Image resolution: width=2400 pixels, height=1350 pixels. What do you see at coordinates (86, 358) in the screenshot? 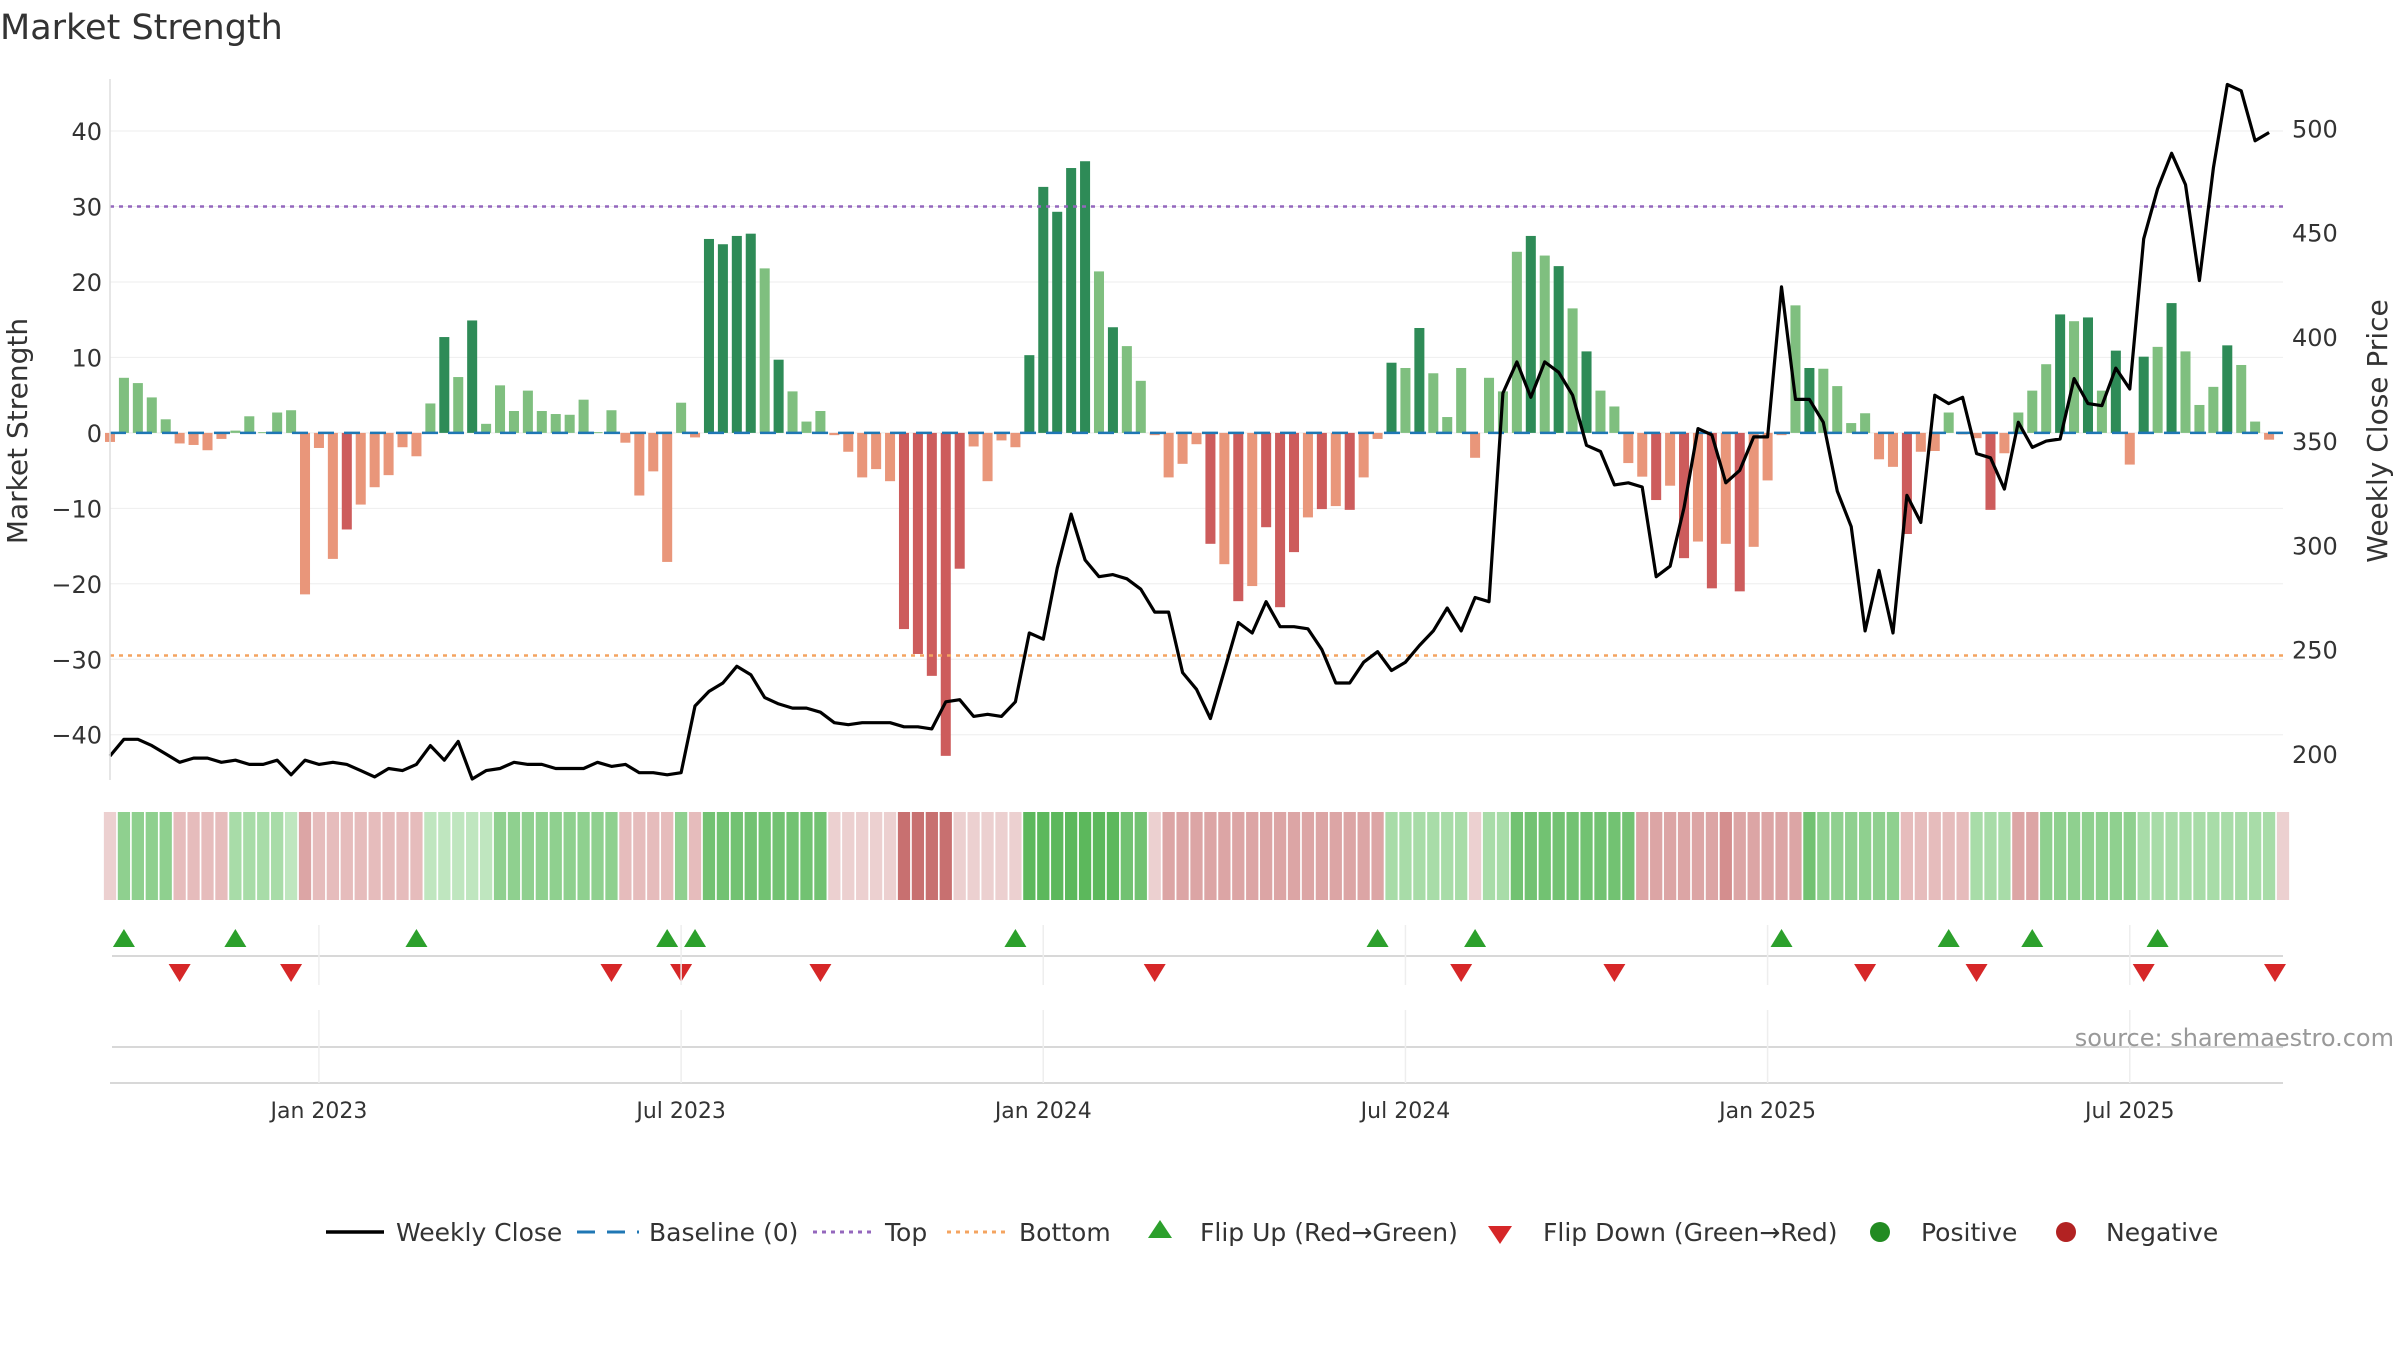
I see `y-tick-label: 10` at bounding box center [86, 358].